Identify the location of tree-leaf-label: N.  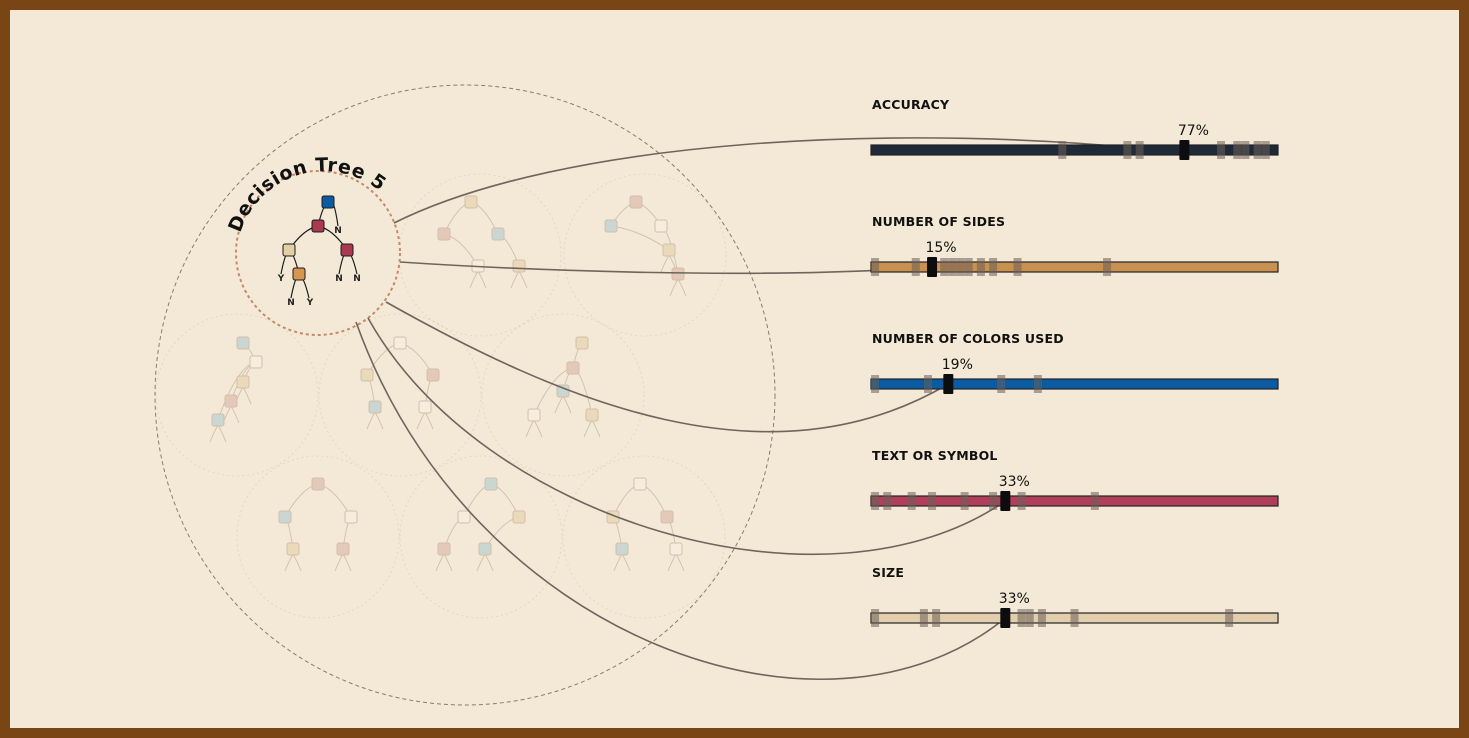
(291, 303).